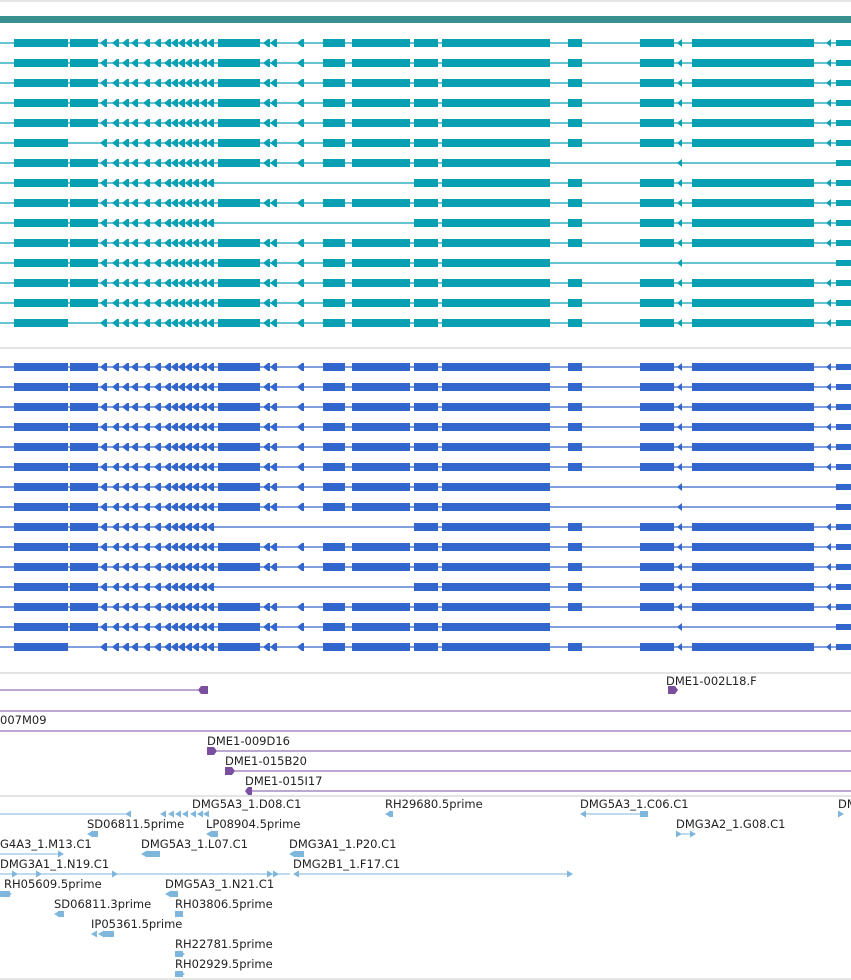 This screenshot has width=851, height=980. I want to click on est-label: DMG5A3_1.C06.C1, so click(634, 804).